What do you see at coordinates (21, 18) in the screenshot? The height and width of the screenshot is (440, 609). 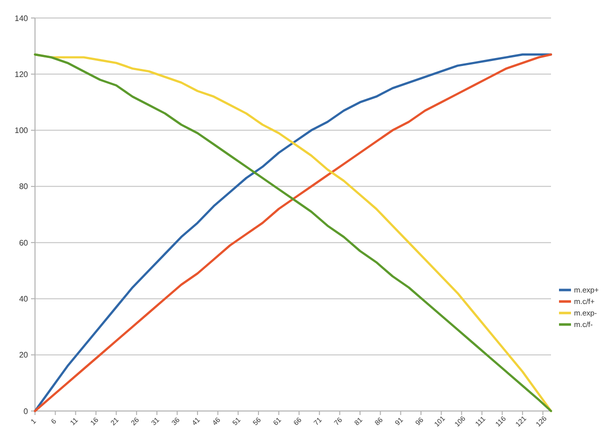 I see `y-tick-label: 140` at bounding box center [21, 18].